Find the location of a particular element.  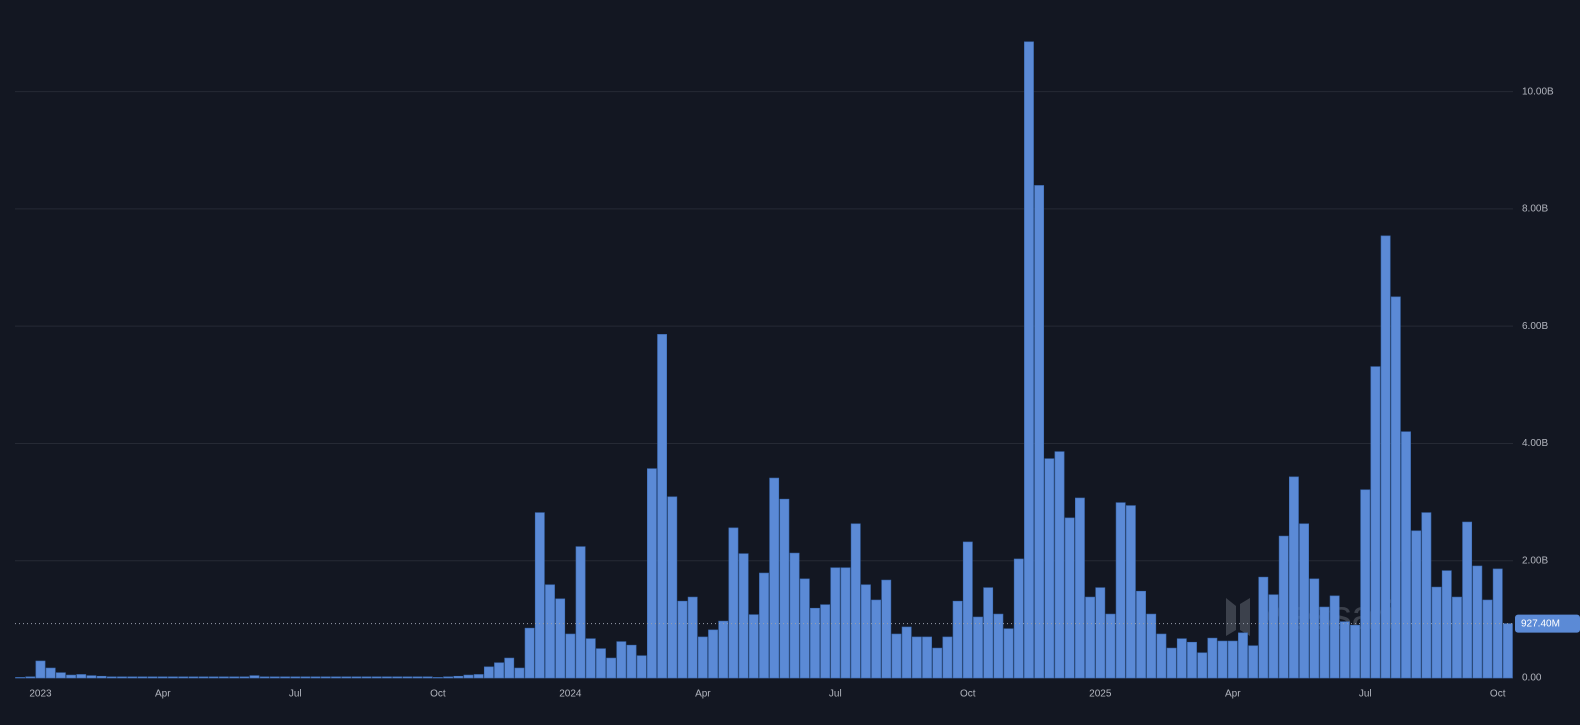

reference-label: 927.40M is located at coordinates (1540, 623).